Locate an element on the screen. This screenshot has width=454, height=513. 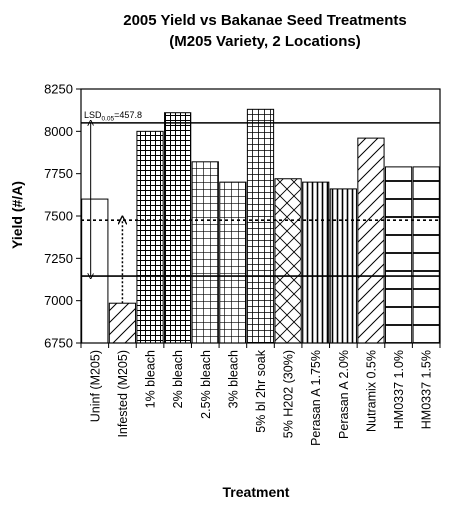
y-tick-label-8000: 8000 is located at coordinates (58, 131).